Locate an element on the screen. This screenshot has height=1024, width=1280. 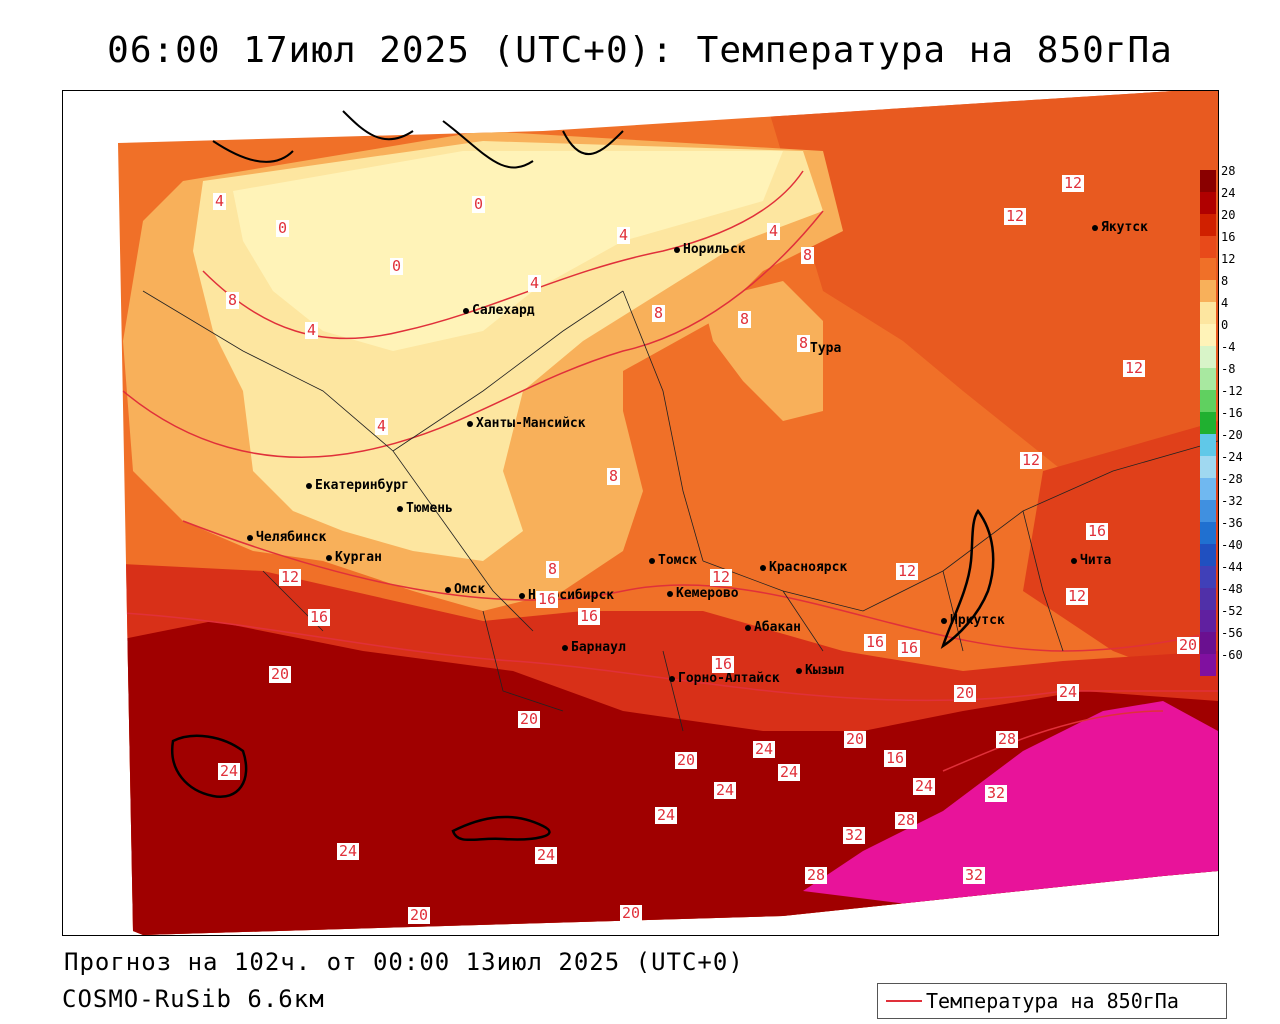
cold-0-area is located at coordinates (508, 251).